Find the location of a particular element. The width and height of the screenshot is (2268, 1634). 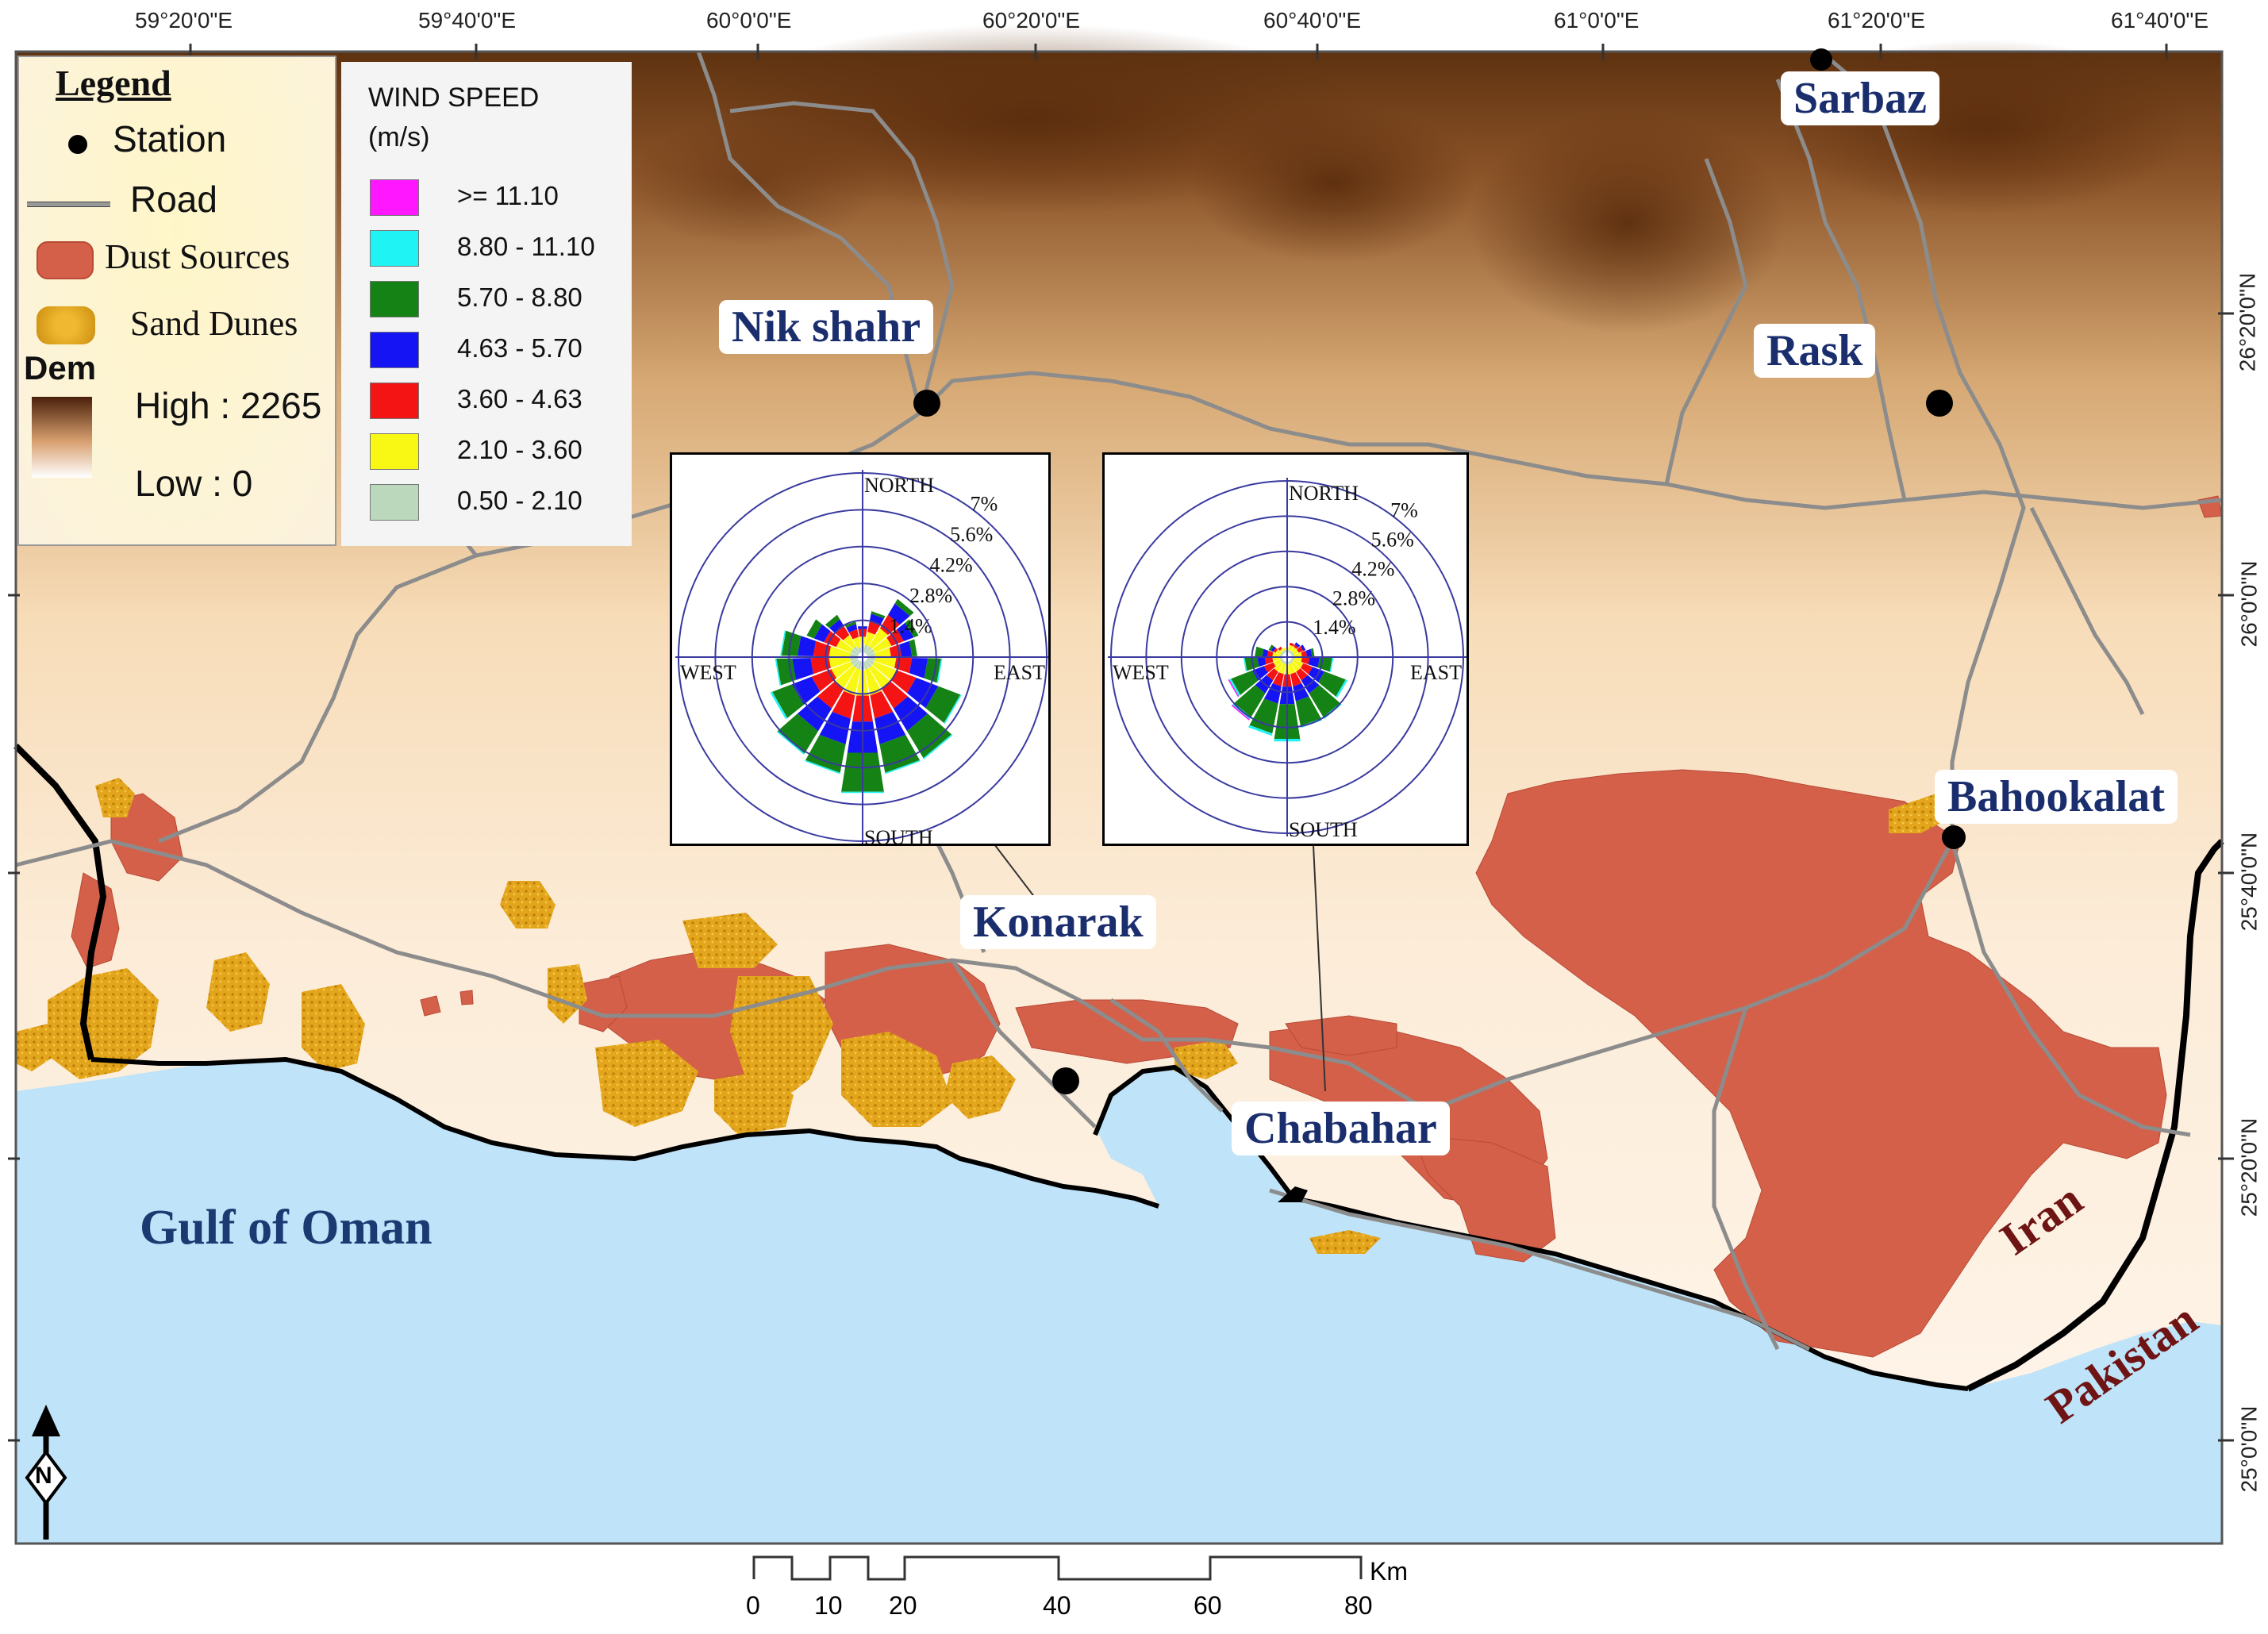

lon-label: 60°0'0"E is located at coordinates (749, 20).